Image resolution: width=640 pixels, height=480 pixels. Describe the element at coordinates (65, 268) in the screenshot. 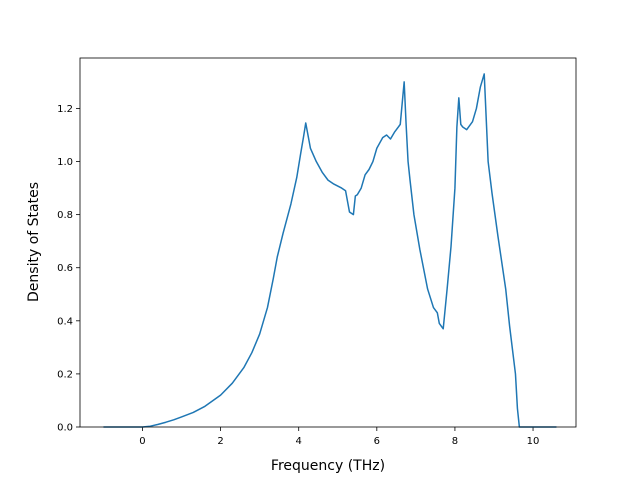

I see `y-tick-label: 0.6` at that location.